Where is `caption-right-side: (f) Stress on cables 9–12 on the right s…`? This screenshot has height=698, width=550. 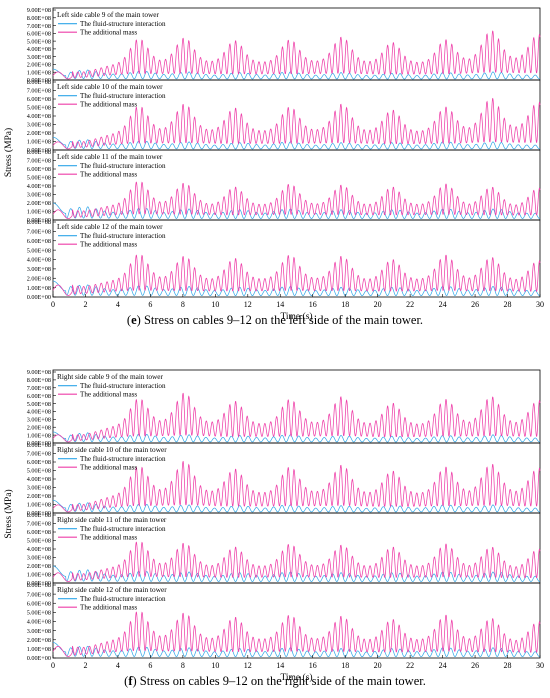 caption-right-side: (f) Stress on cables 9–12 on the right s… is located at coordinates (275, 681).